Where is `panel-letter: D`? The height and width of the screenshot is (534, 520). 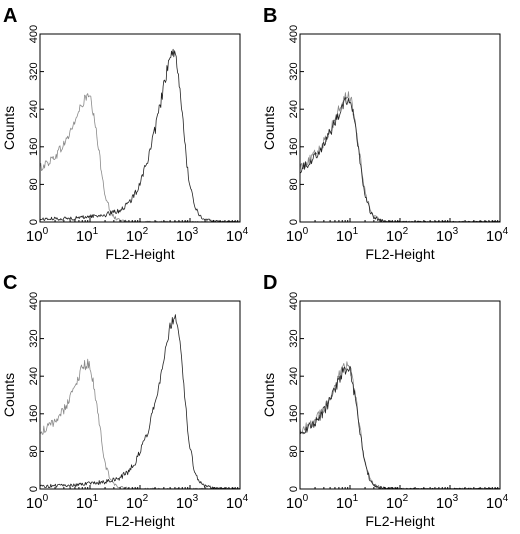
panel-letter: D is located at coordinates (270, 283).